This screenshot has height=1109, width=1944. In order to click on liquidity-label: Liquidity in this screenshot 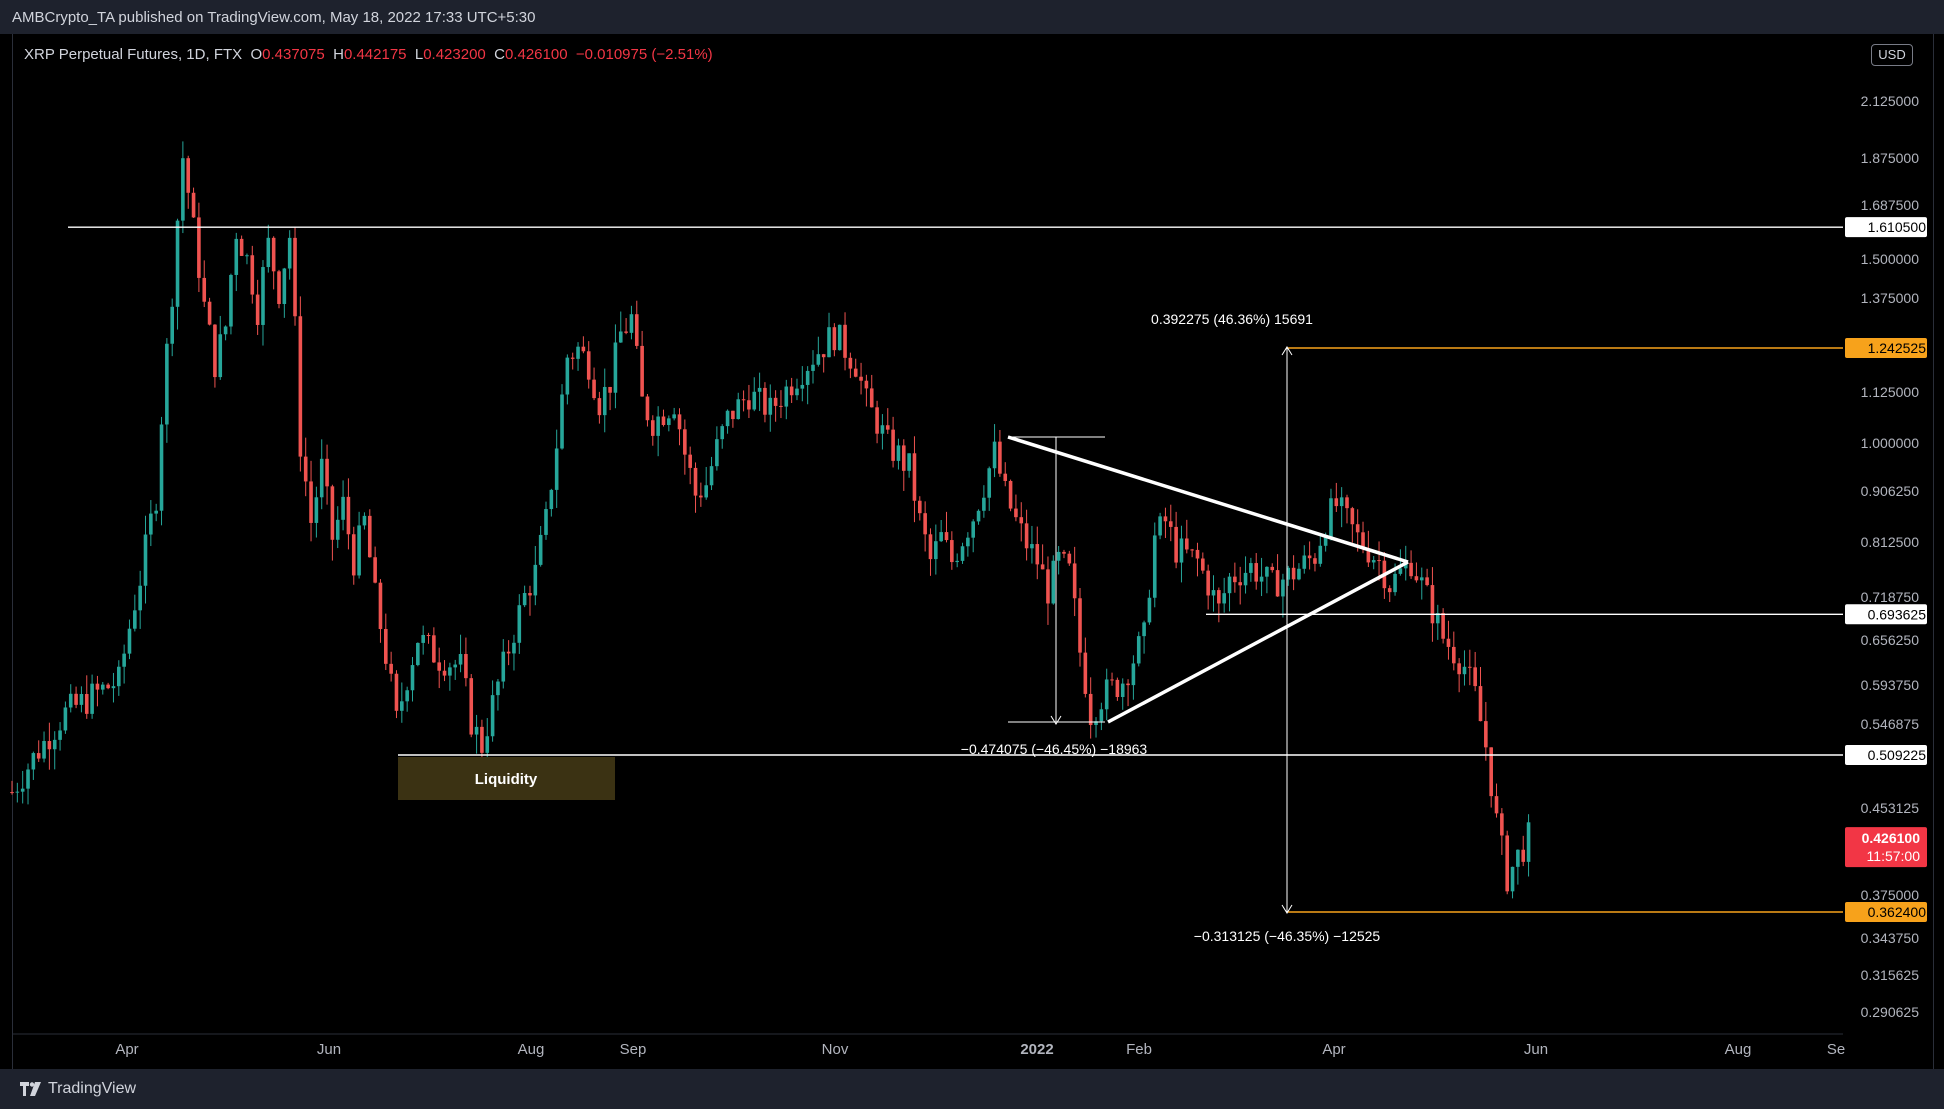, I will do `click(506, 779)`.